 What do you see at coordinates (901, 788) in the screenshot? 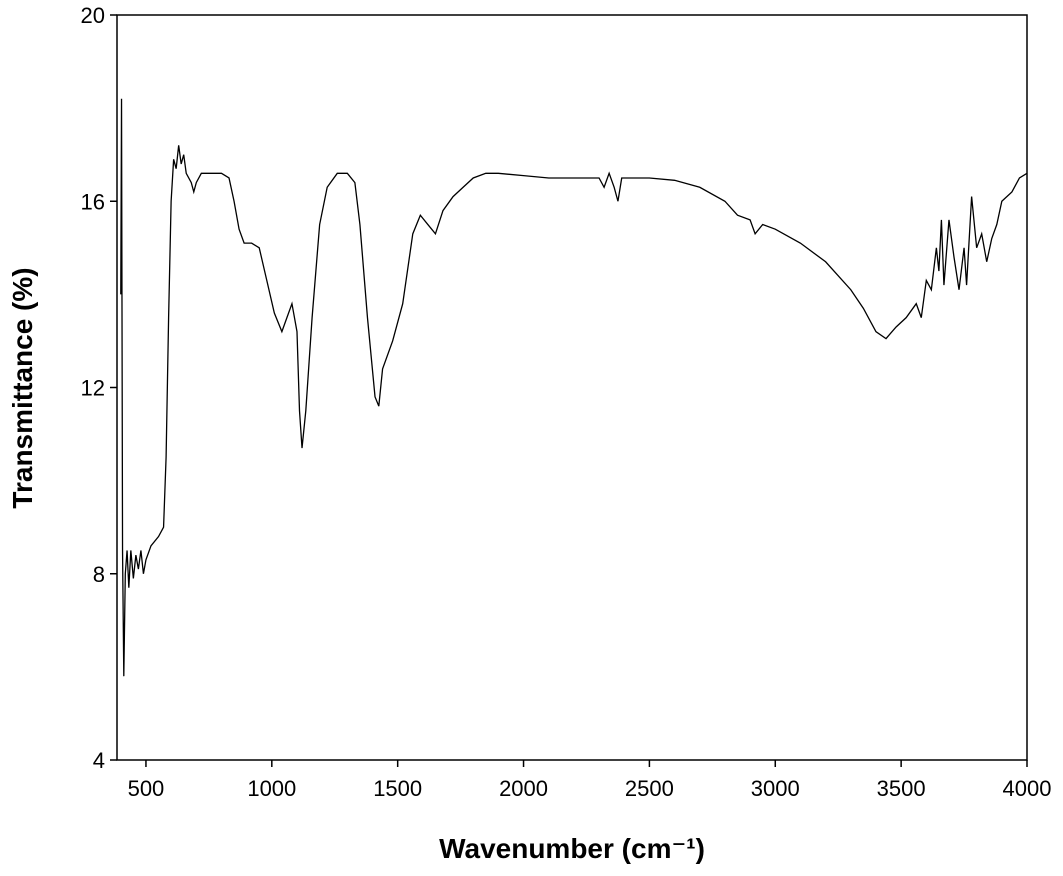
I see `x-tick-label: 3500` at bounding box center [901, 788].